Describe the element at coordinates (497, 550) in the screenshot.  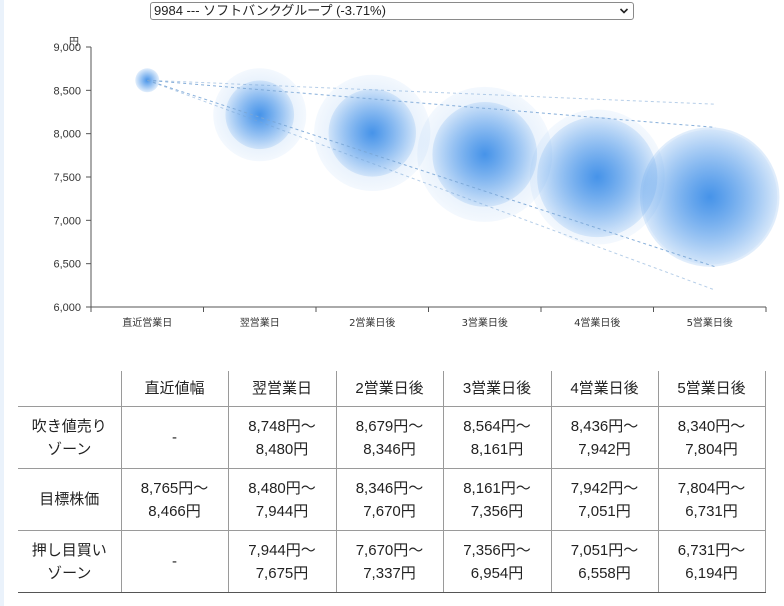
I see `cell-line: 7,356円〜` at that location.